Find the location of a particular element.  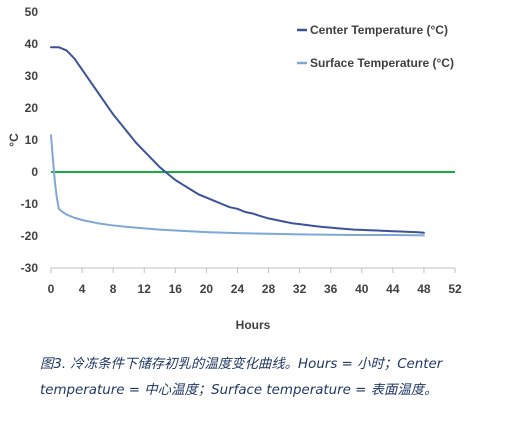

x-tick-label: 44 is located at coordinates (393, 289).